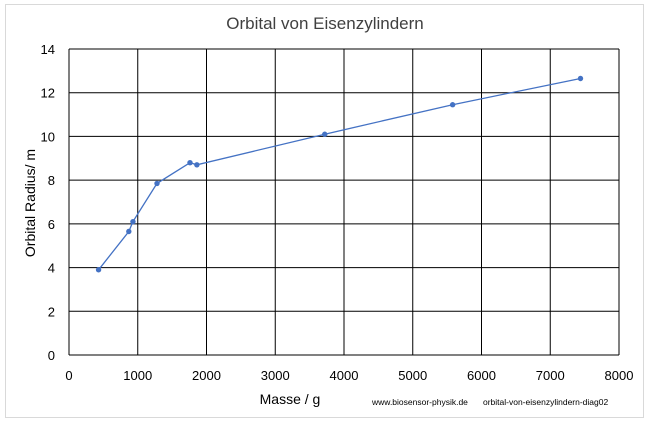 Image resolution: width=650 pixels, height=426 pixels. What do you see at coordinates (275, 375) in the screenshot?
I see `x-tick-label: 3000` at bounding box center [275, 375].